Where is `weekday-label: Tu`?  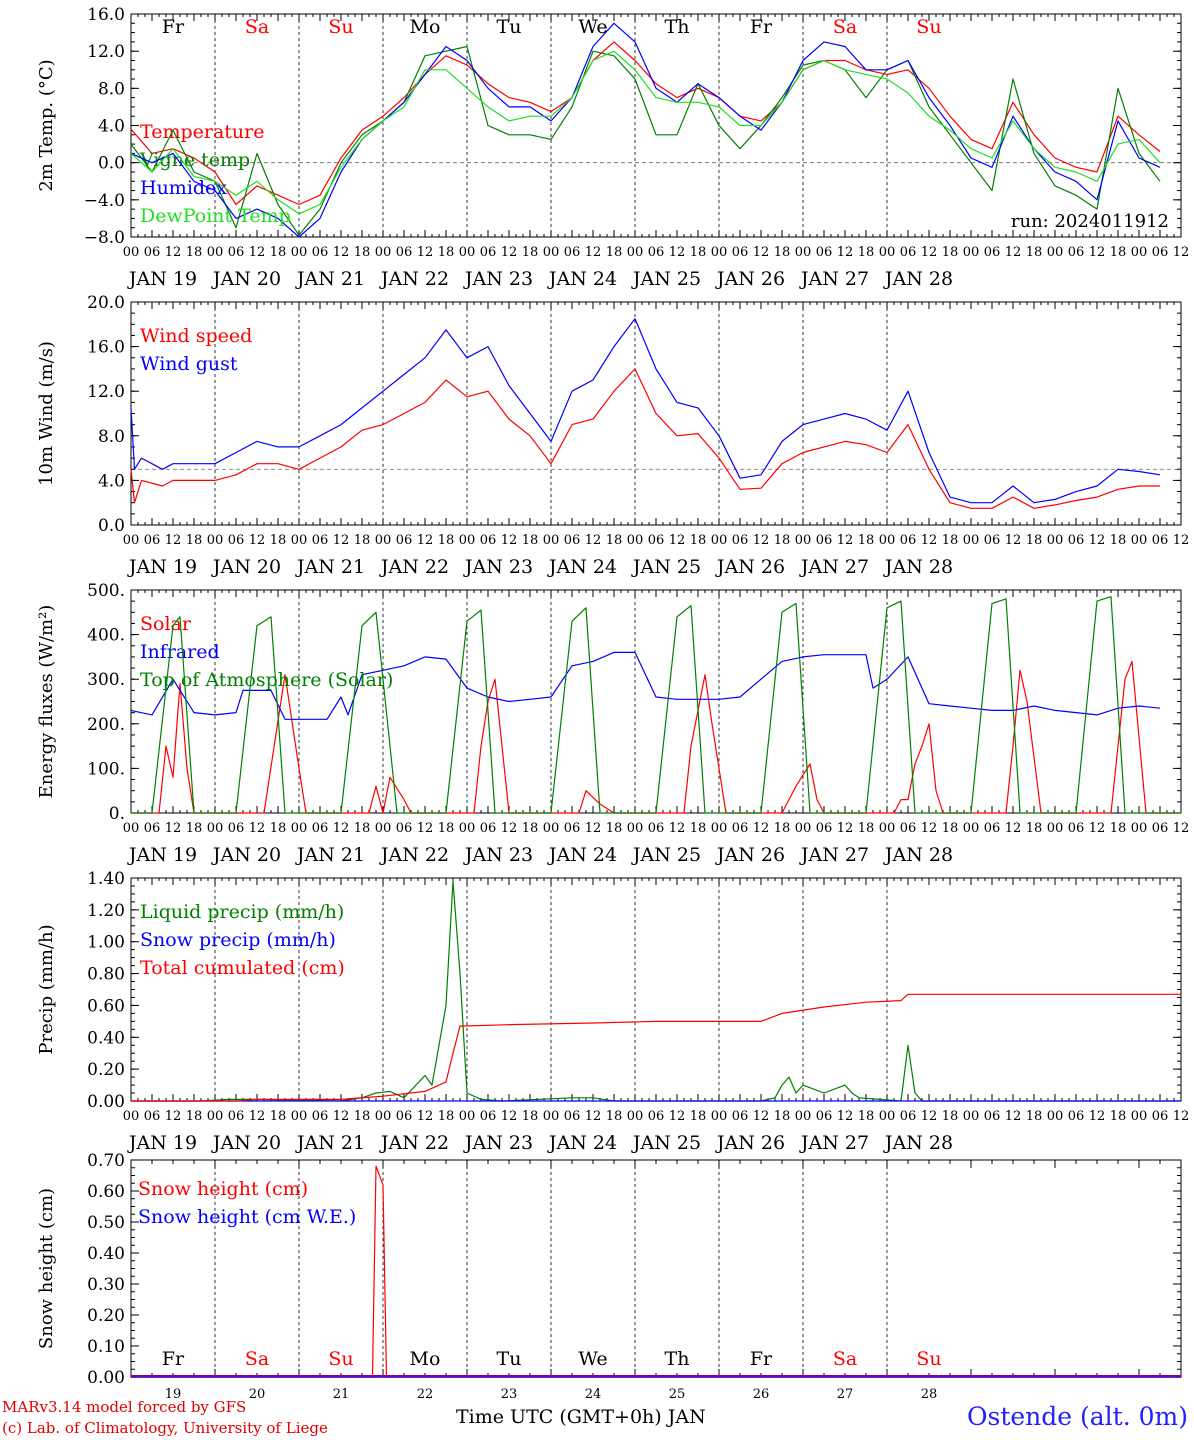 weekday-label: Tu is located at coordinates (509, 27).